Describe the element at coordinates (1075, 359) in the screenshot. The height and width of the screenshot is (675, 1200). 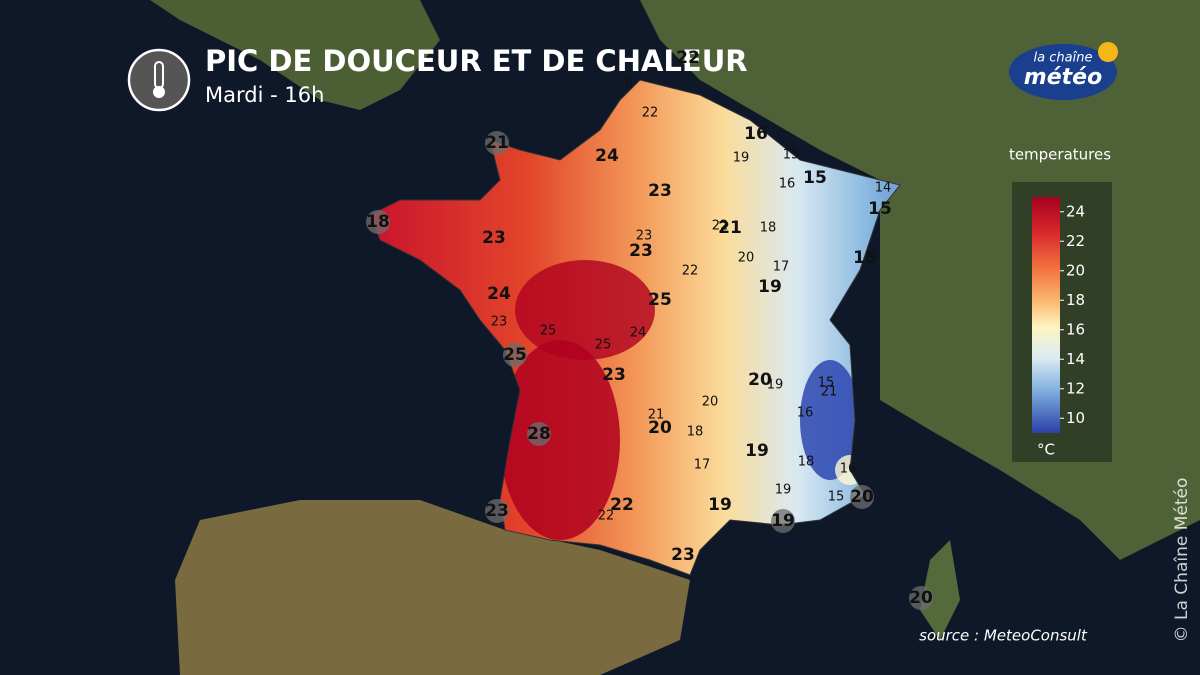
I see `legend-tick-label: 14` at that location.